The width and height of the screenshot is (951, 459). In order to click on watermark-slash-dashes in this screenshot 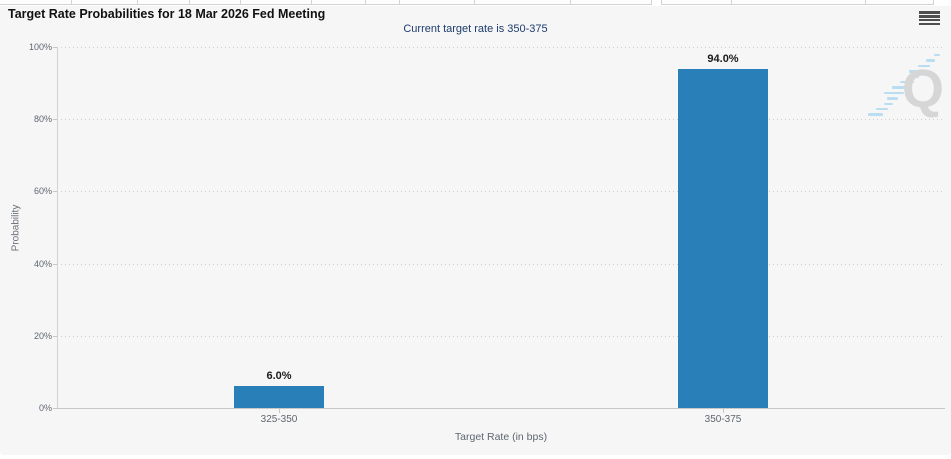, I will do `click(902, 90)`.